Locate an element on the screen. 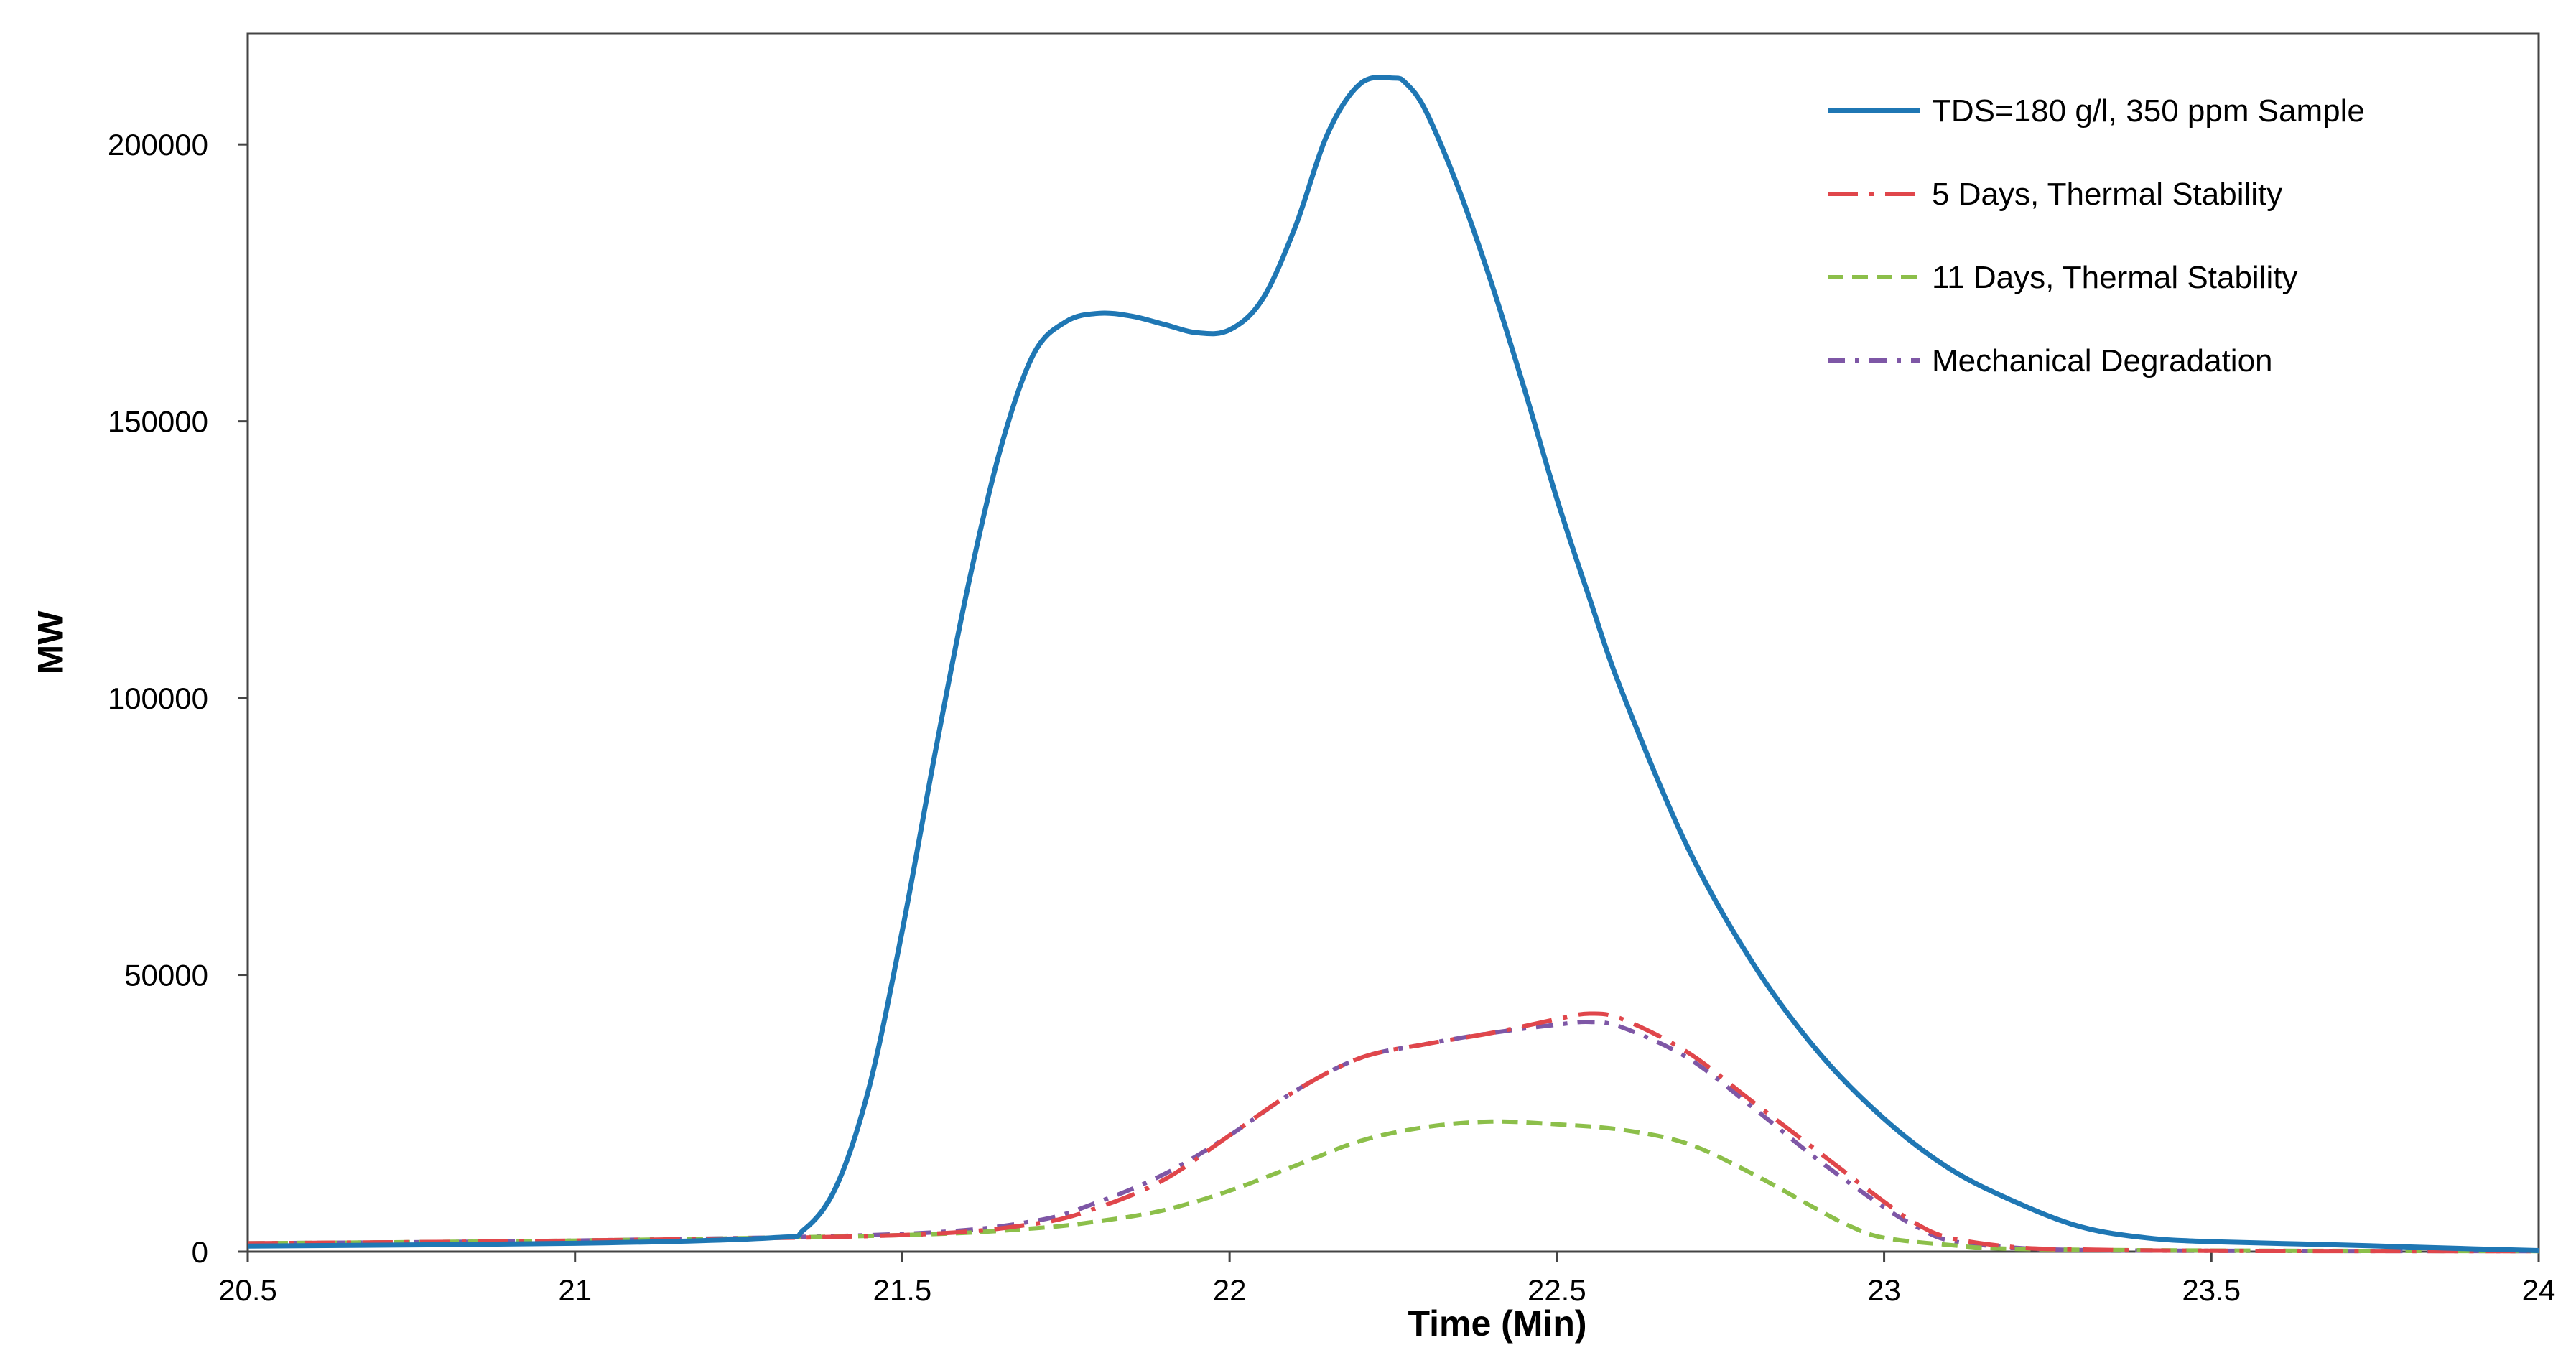 The width and height of the screenshot is (2576, 1368). x-tick-label: 23 is located at coordinates (1884, 1290).